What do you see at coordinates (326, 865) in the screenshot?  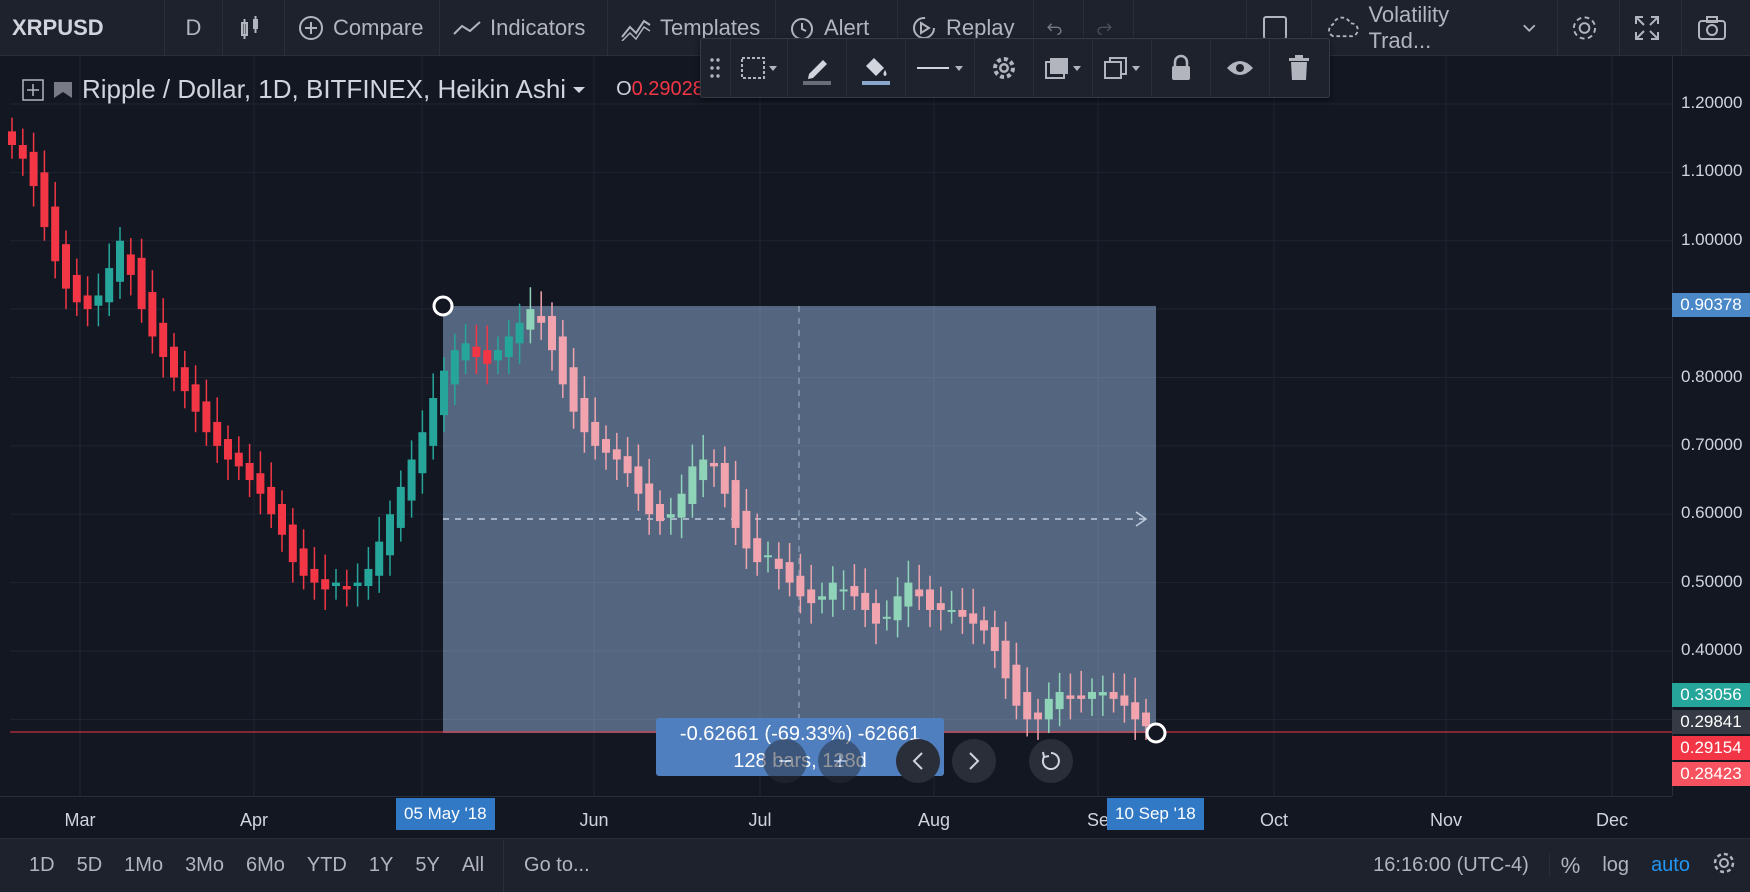 I see `range-button-ytd: YTD` at bounding box center [326, 865].